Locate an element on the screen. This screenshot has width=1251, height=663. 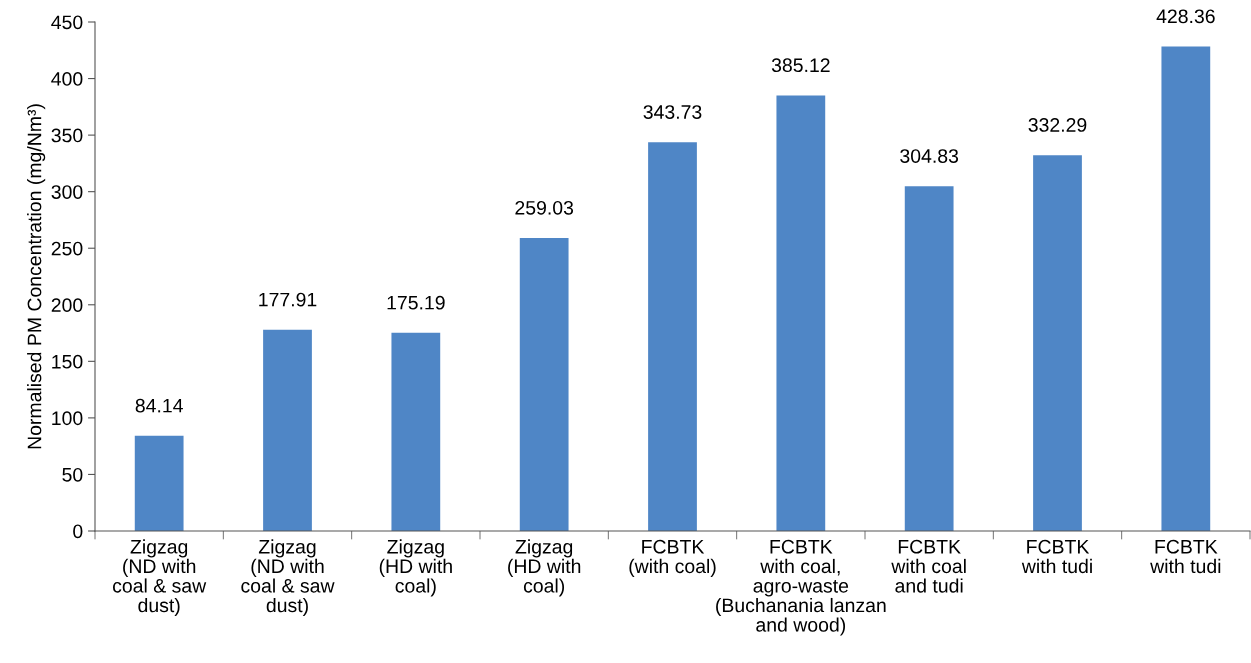
y-tick-label: 100 is located at coordinates (67, 418).